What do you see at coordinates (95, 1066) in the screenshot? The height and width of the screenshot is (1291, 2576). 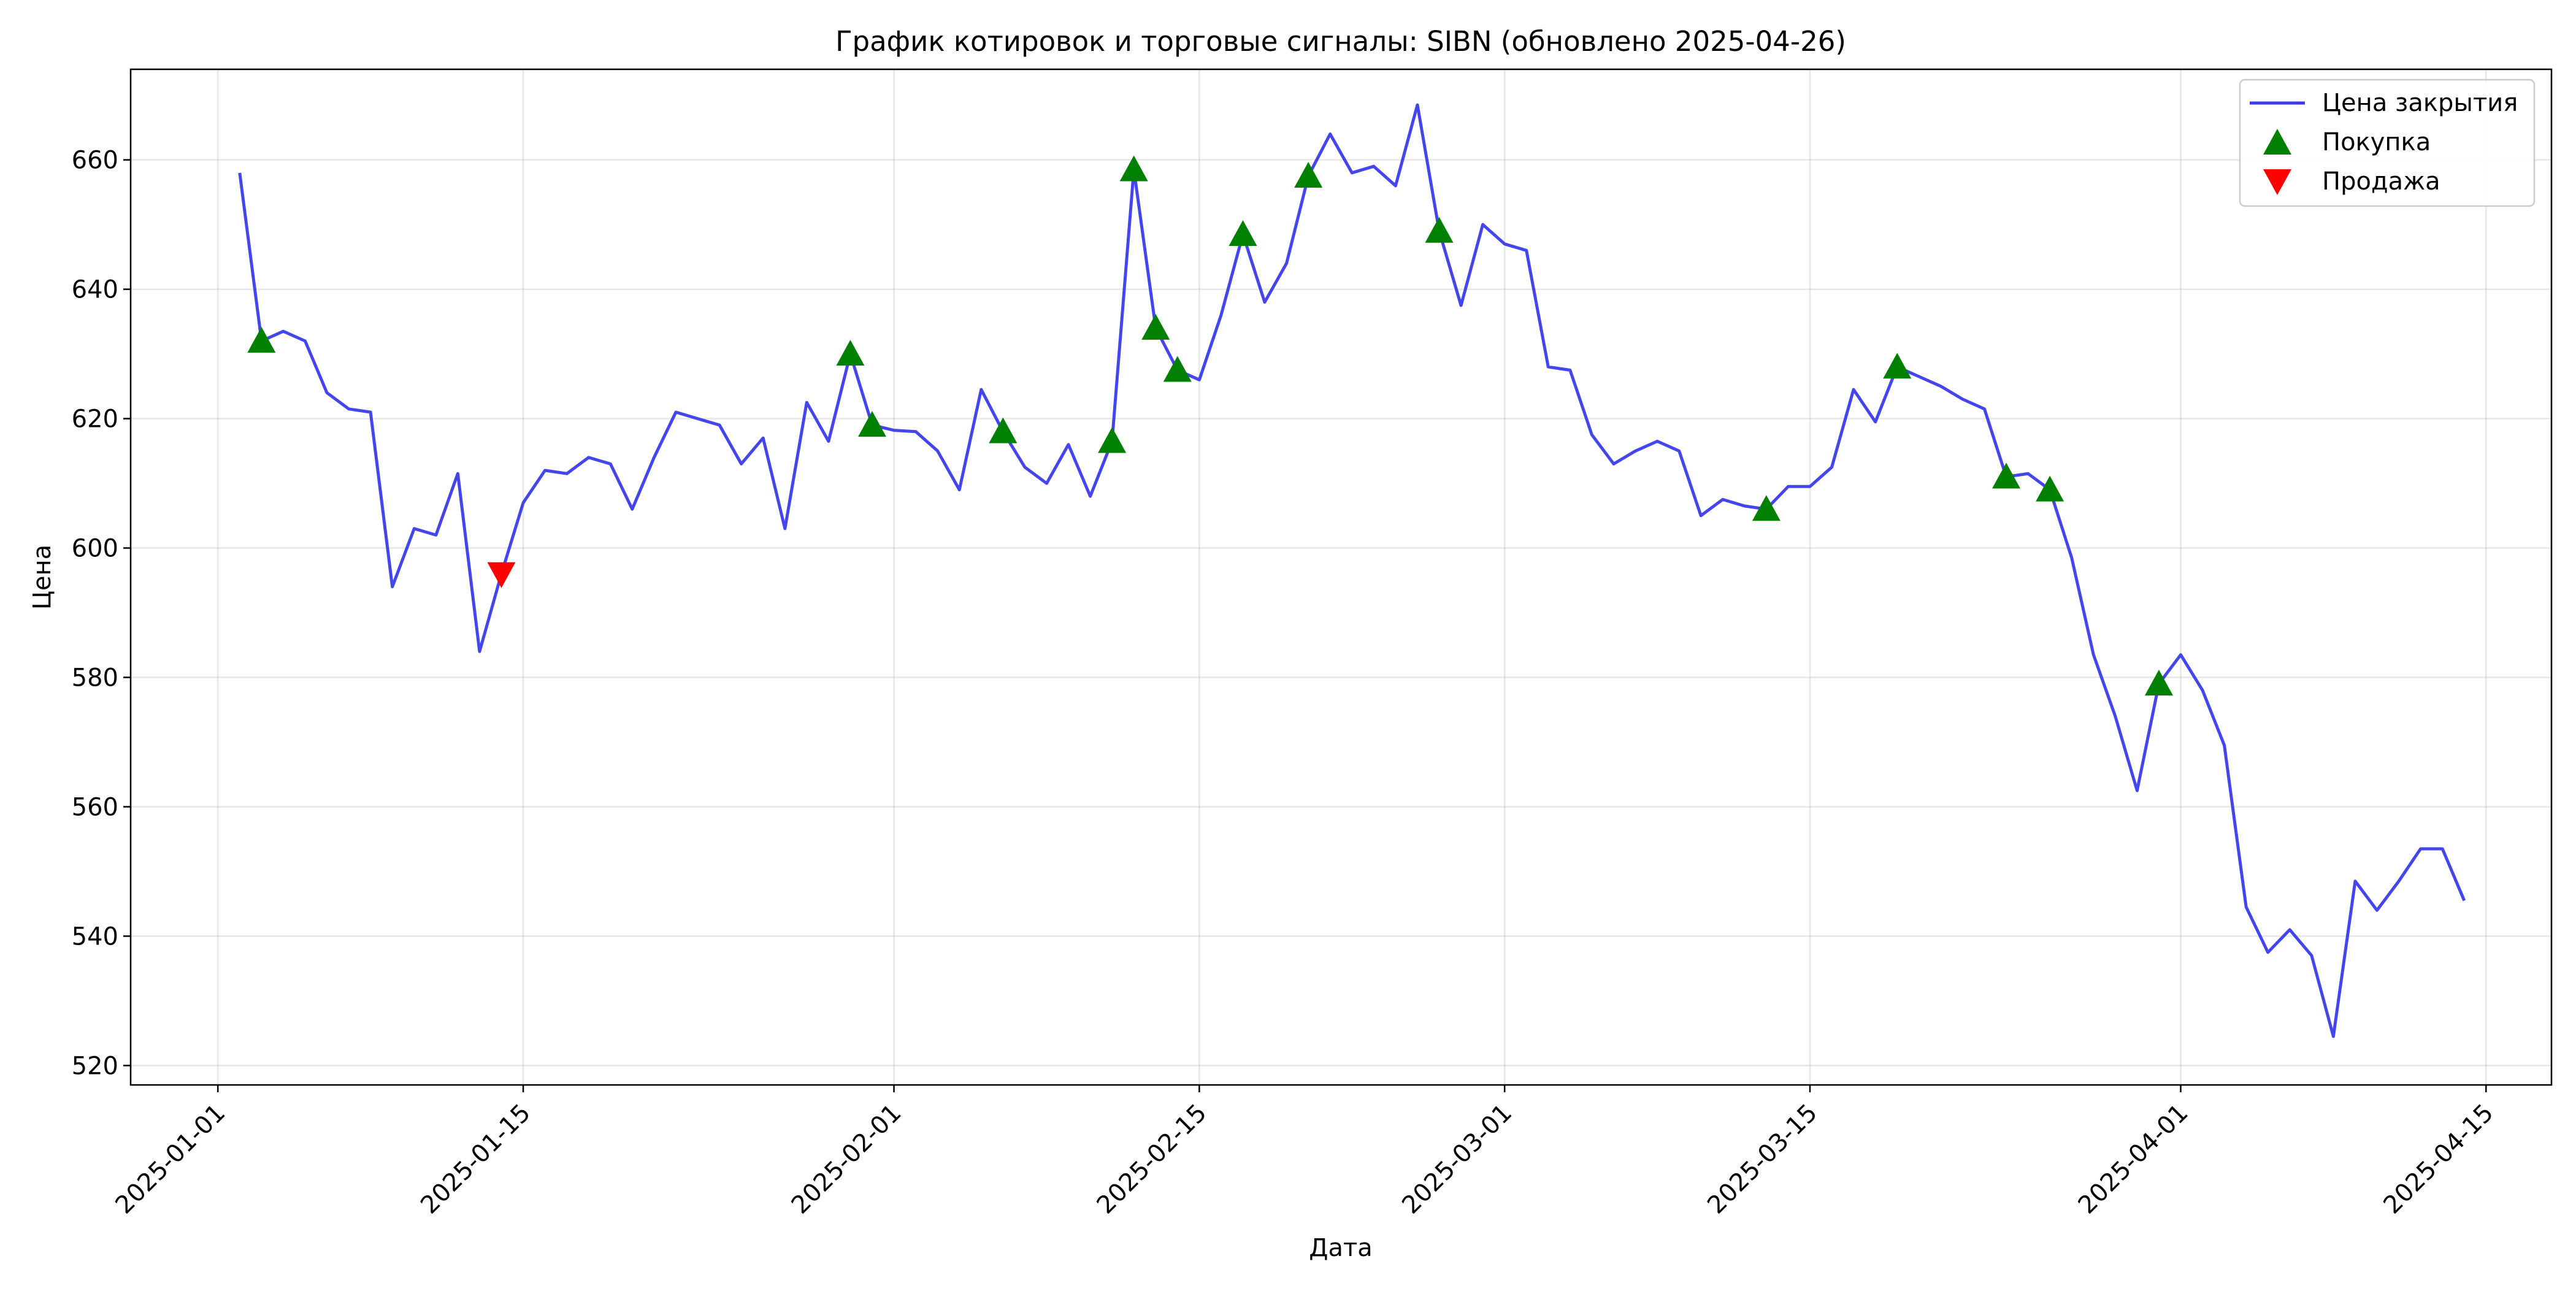 I see `y-tick-label: 520` at bounding box center [95, 1066].